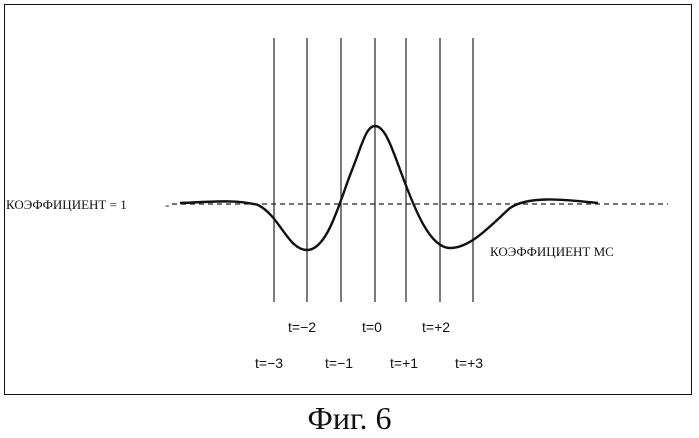 This screenshot has width=699, height=438. What do you see at coordinates (372, 327) in the screenshot?
I see `time-label-t-0: t=0` at bounding box center [372, 327].